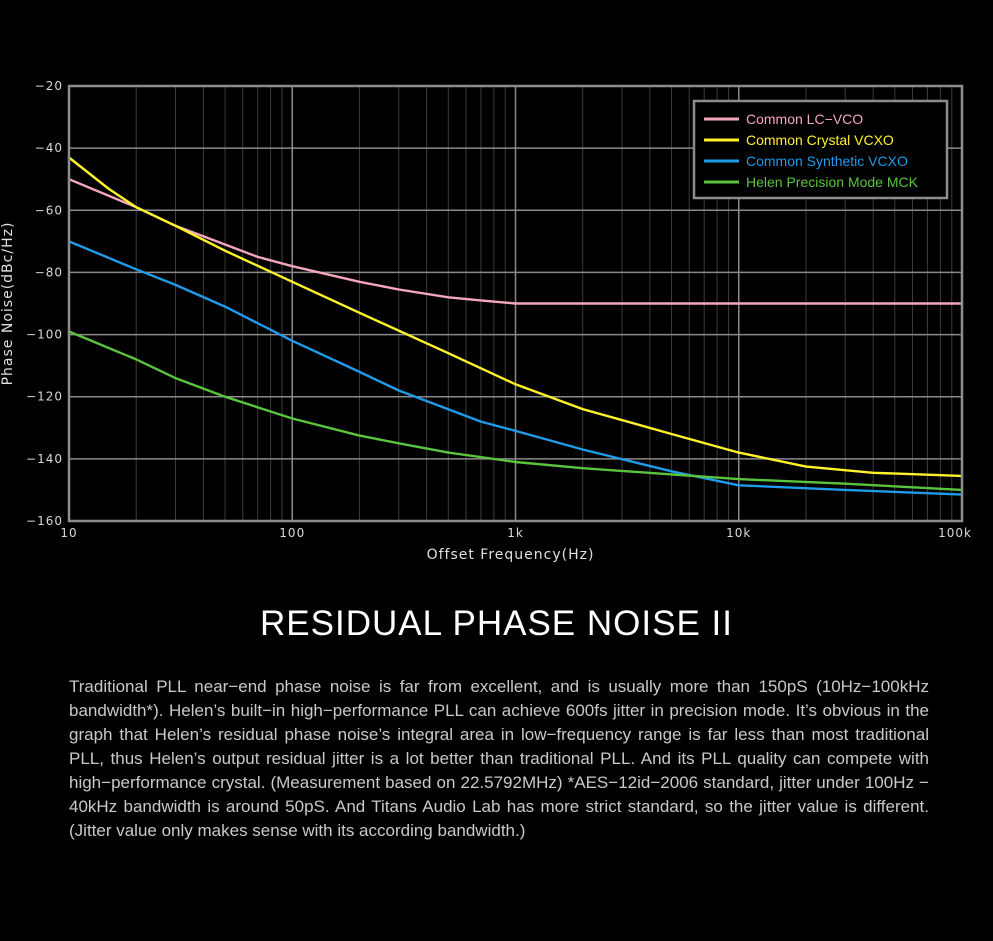  What do you see at coordinates (827, 161) in the screenshot?
I see `legend-label: Common Synthetic VCXO` at bounding box center [827, 161].